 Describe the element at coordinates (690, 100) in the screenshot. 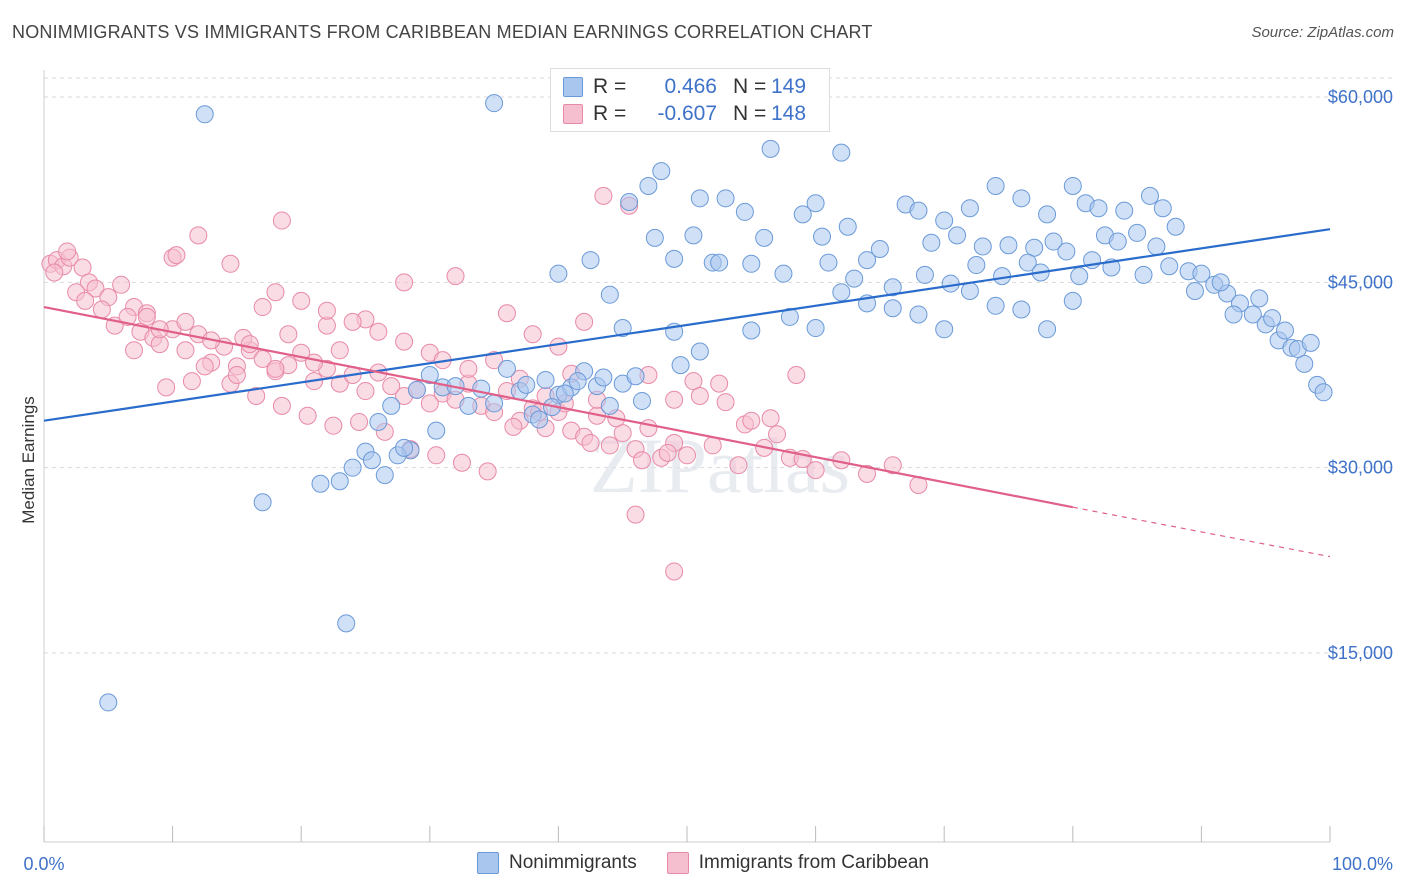

I see `correlation-legend: R = 0.466 N = 149 R = -0.607 N = 148` at that location.